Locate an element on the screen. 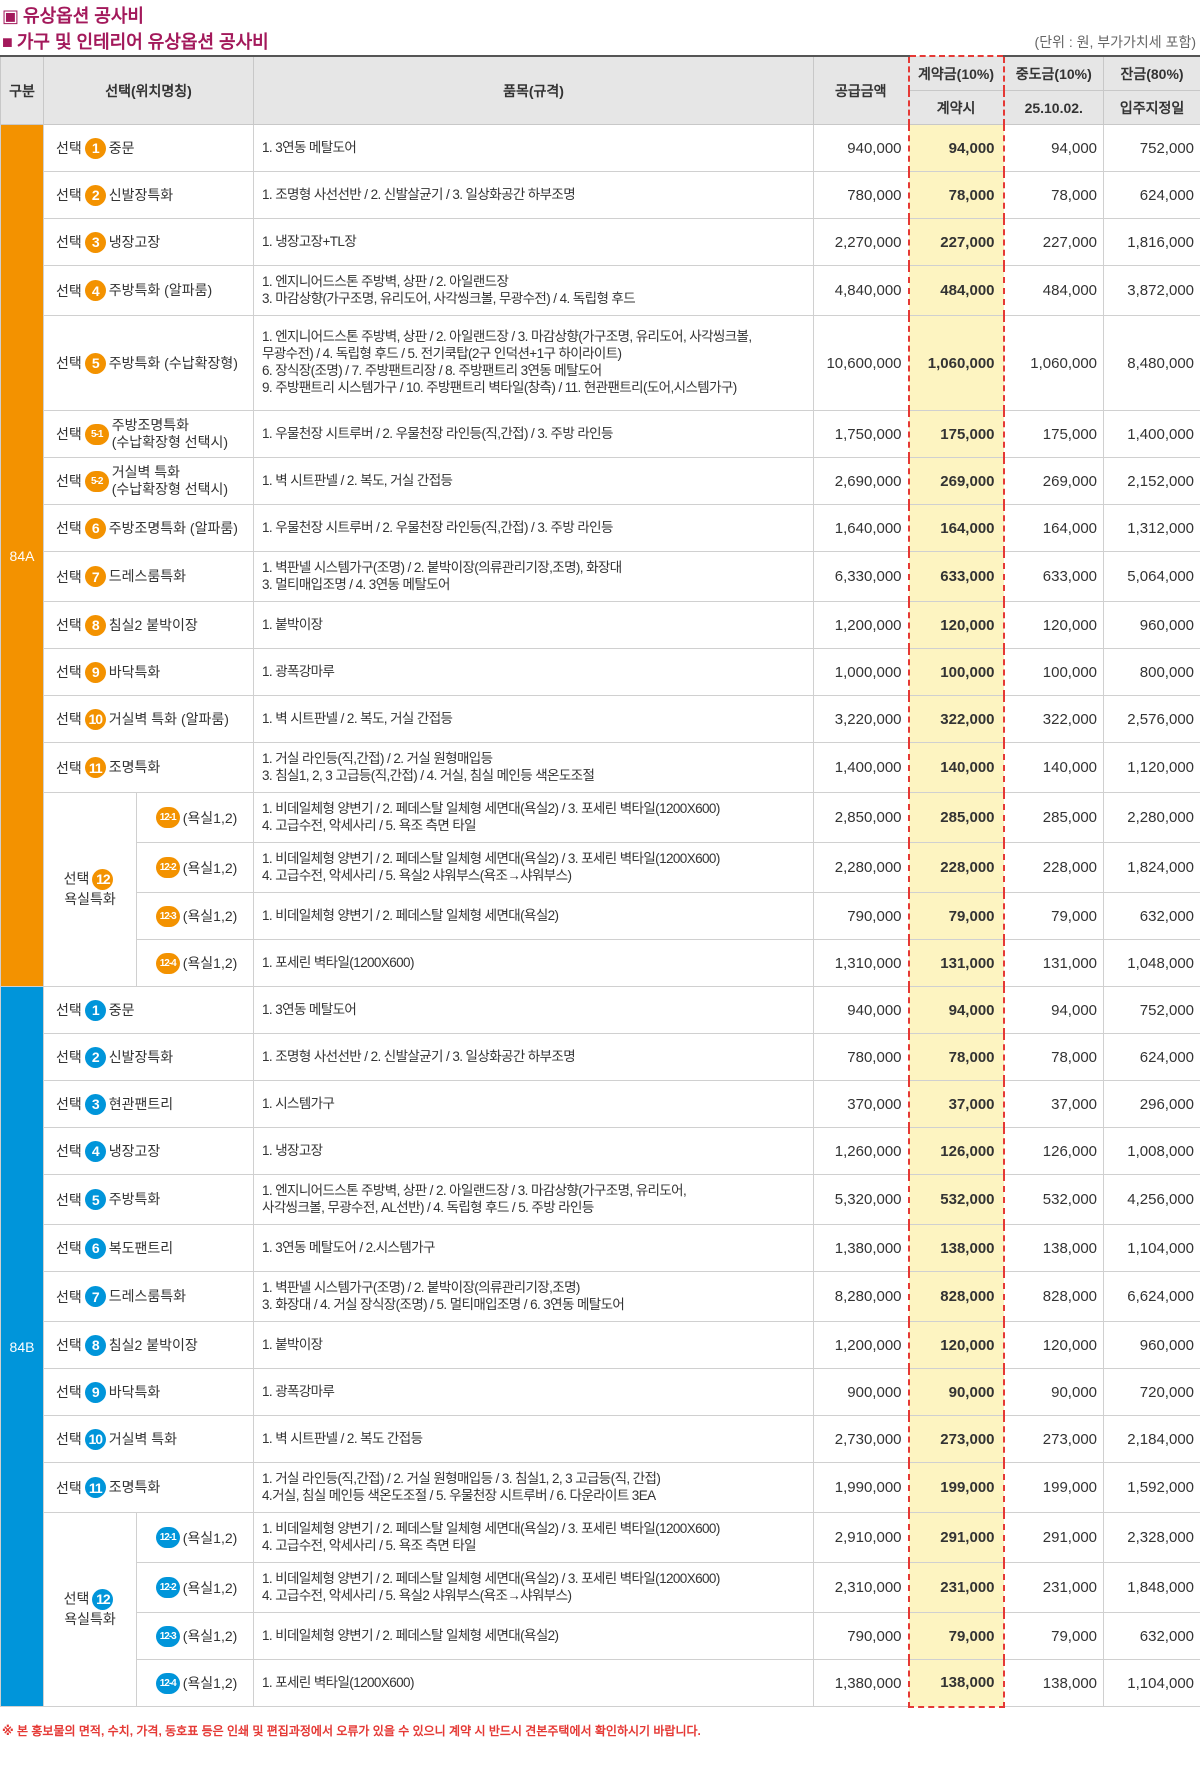 Image resolution: width=1200 pixels, height=1791 pixels. option-cell: 선택 8 침실2 붙박이장 is located at coordinates (148, 1345).